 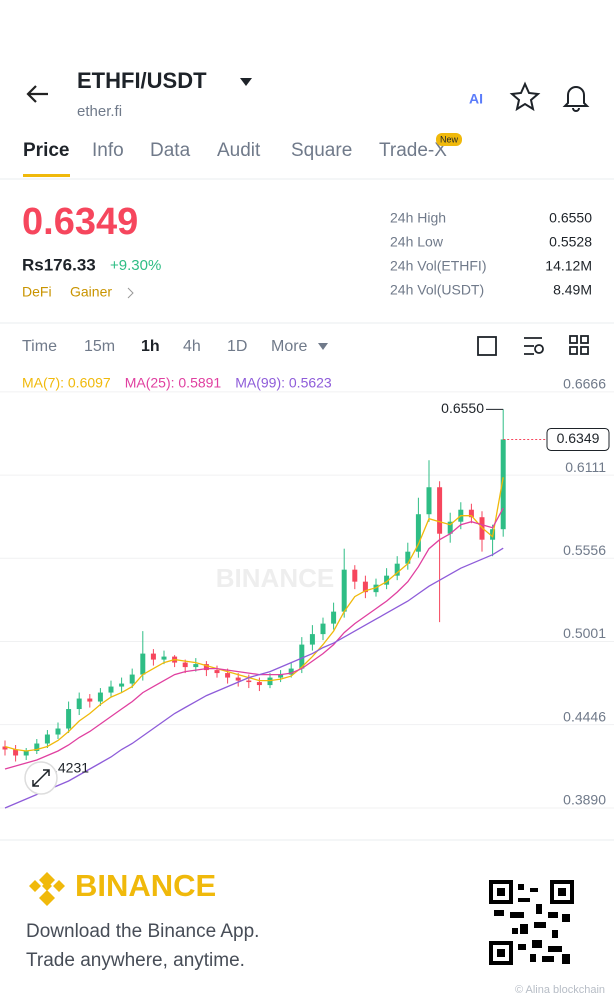 I want to click on alert-button, so click(x=576, y=99).